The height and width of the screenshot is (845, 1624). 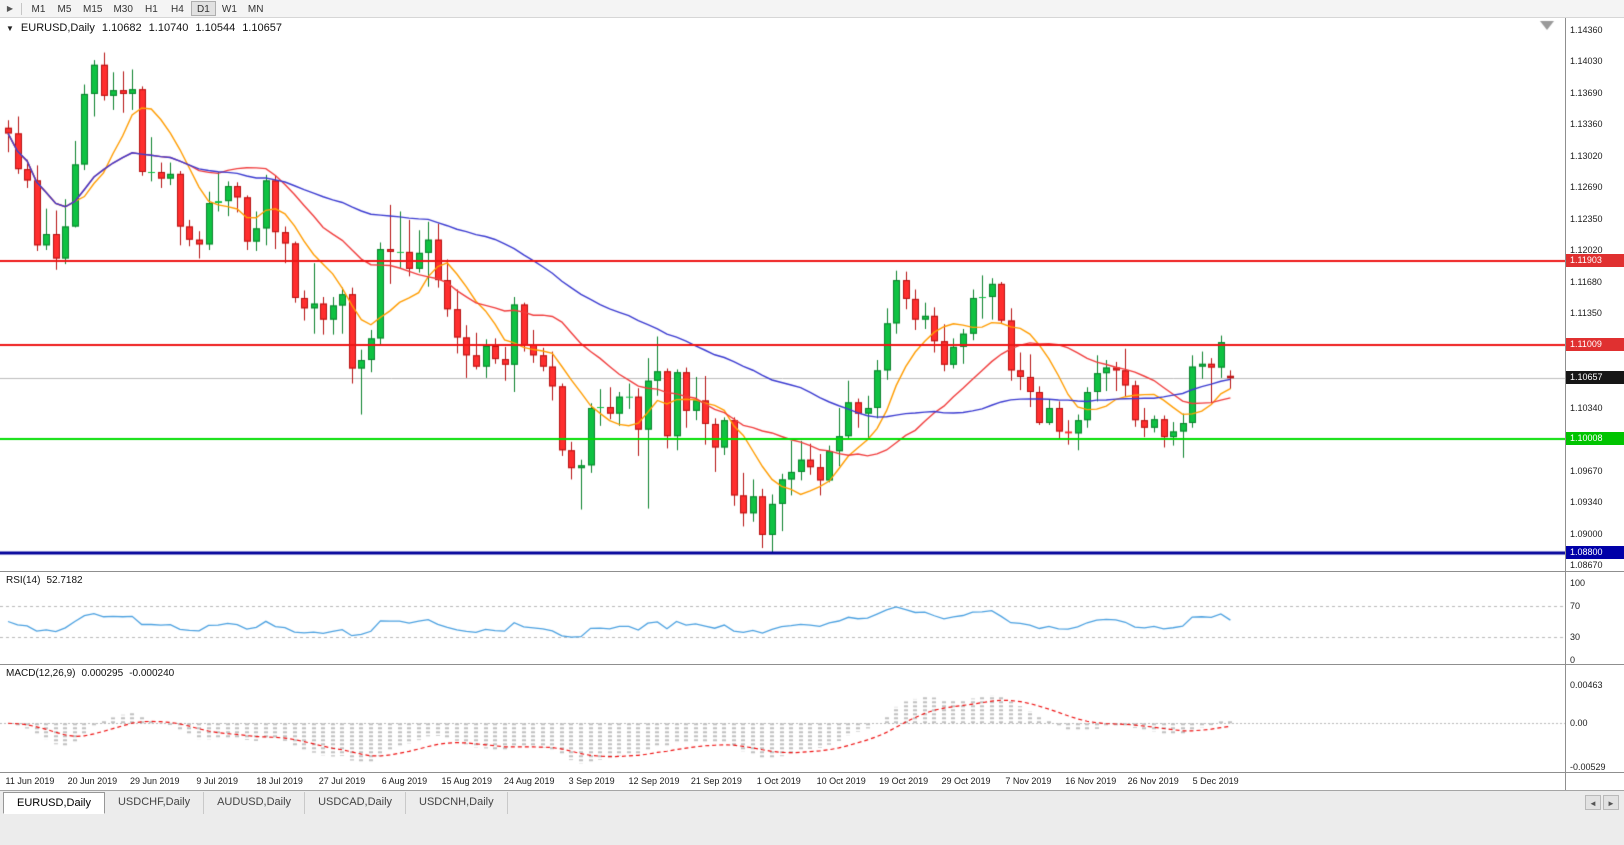 I want to click on macd-name: MACD(12,26,9), so click(x=41, y=673).